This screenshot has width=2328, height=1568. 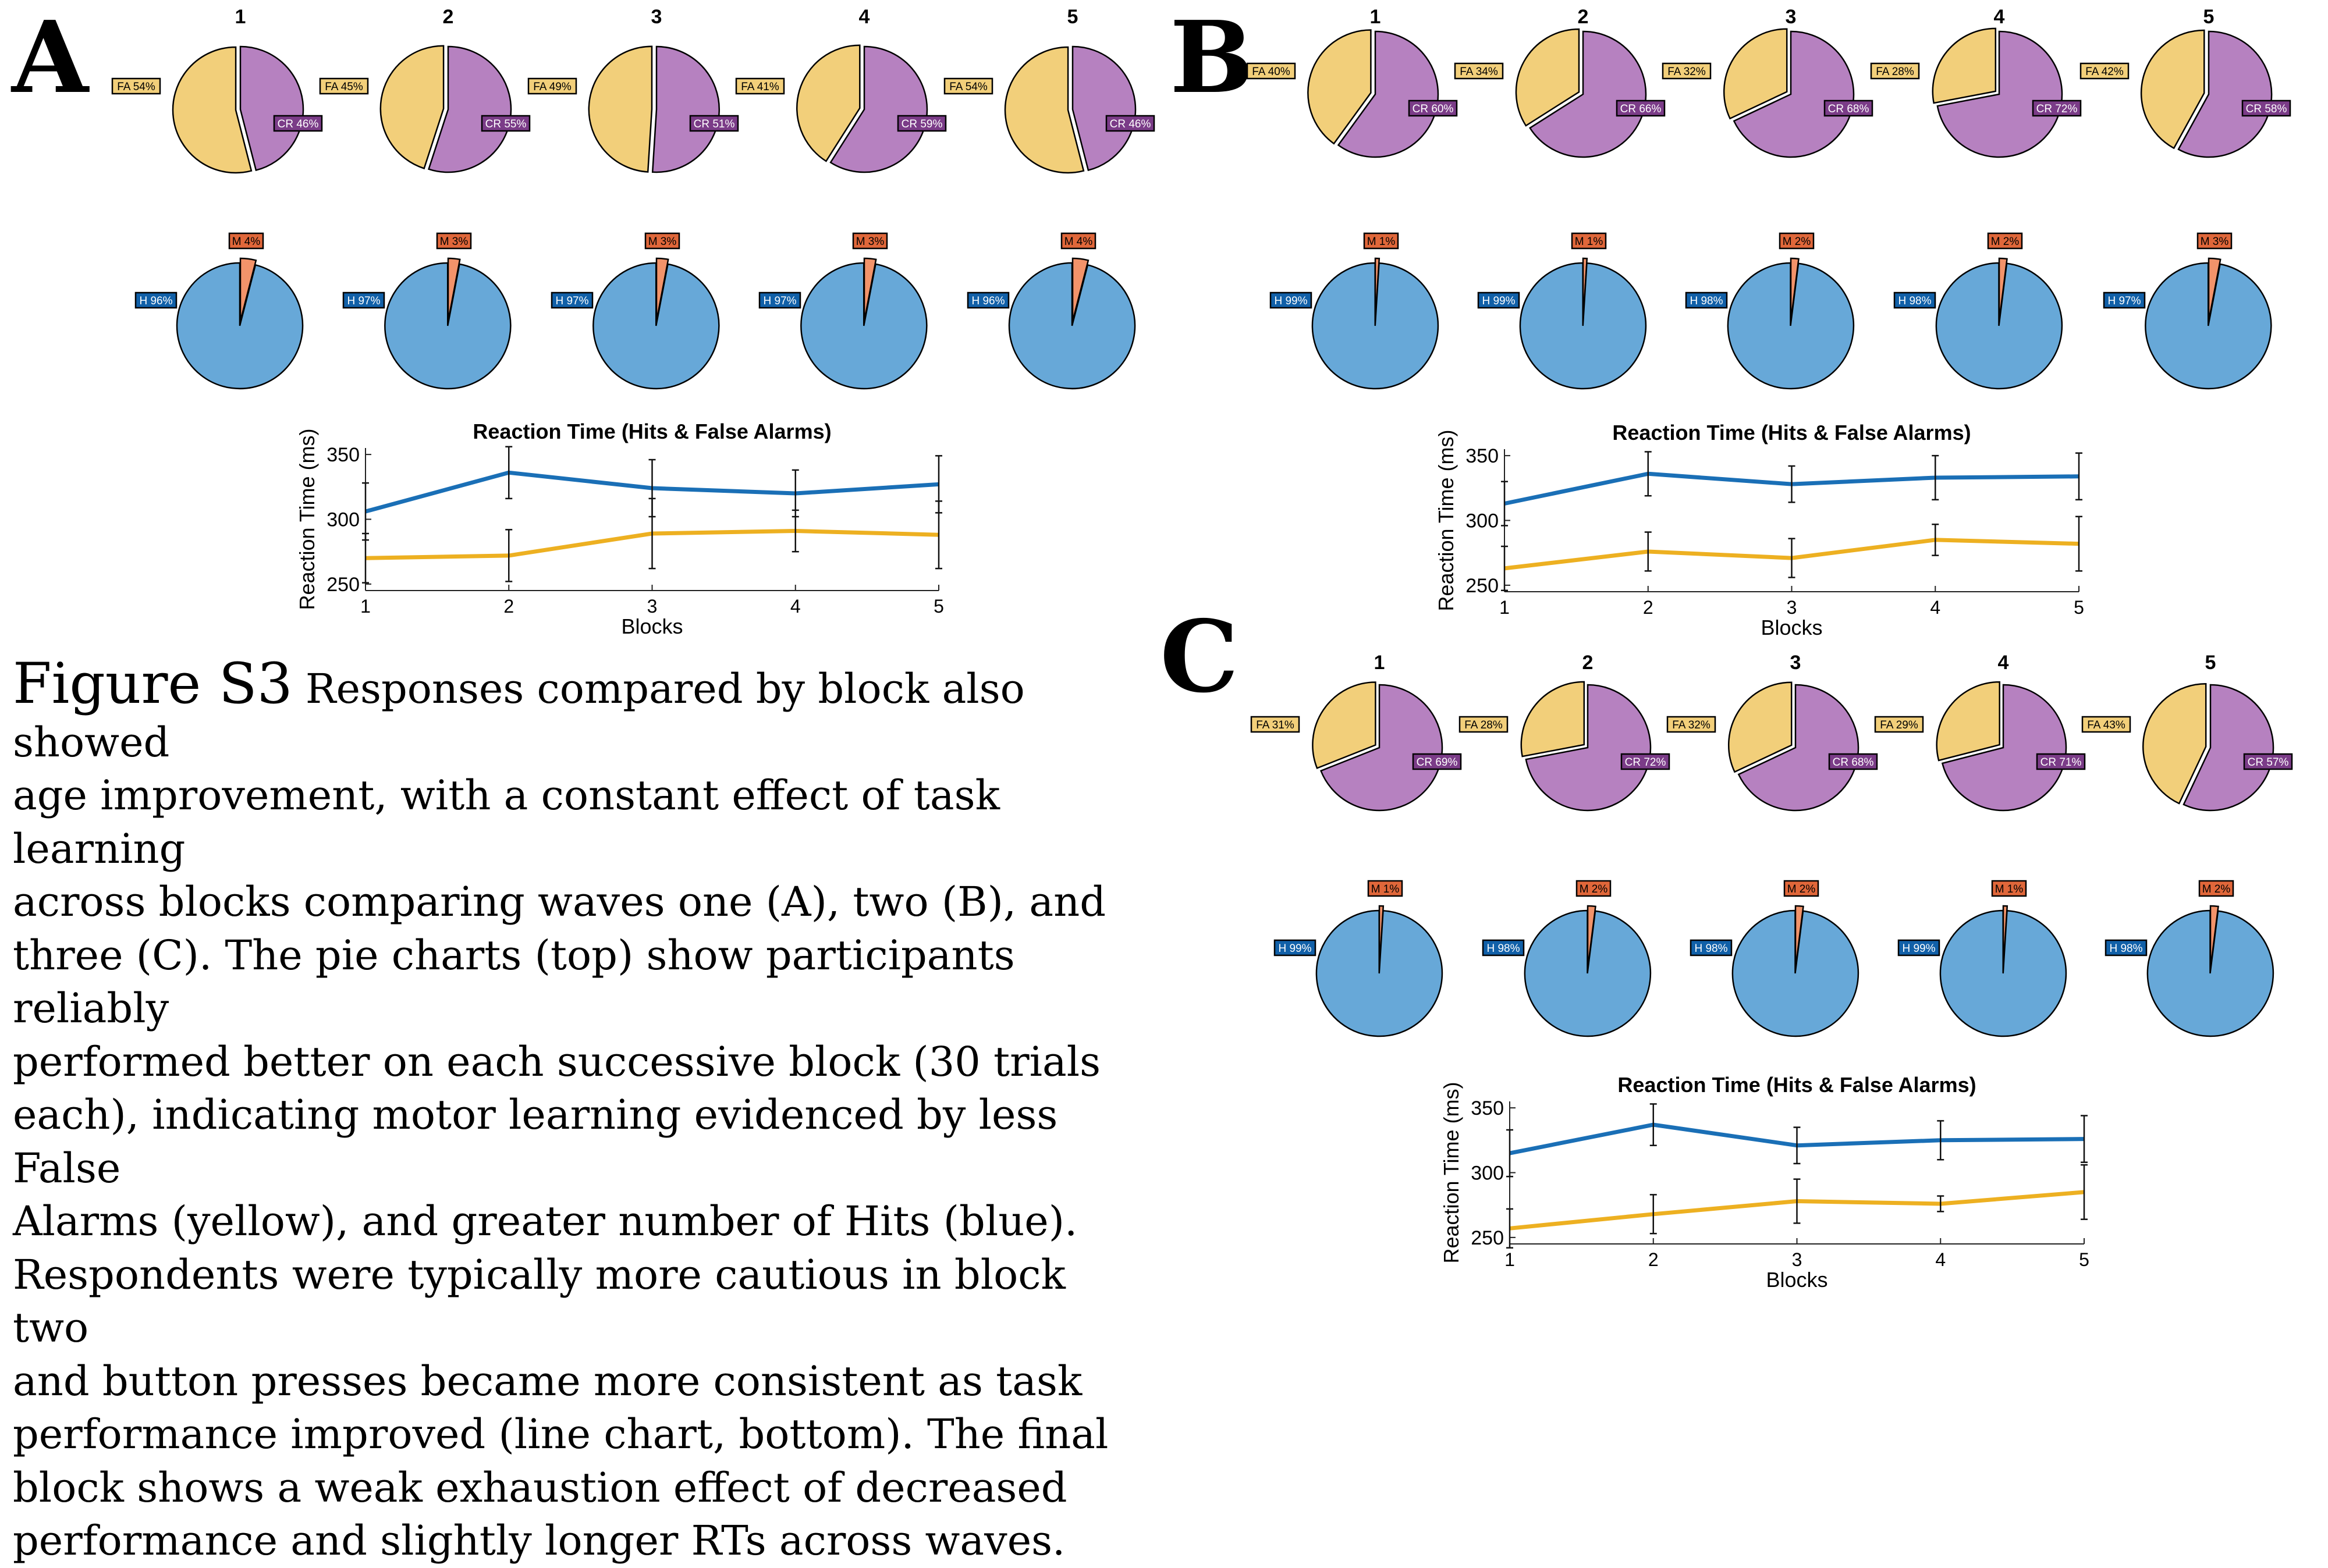 I want to click on panel-c-x-tick-label: 1, so click(x=1509, y=1259).